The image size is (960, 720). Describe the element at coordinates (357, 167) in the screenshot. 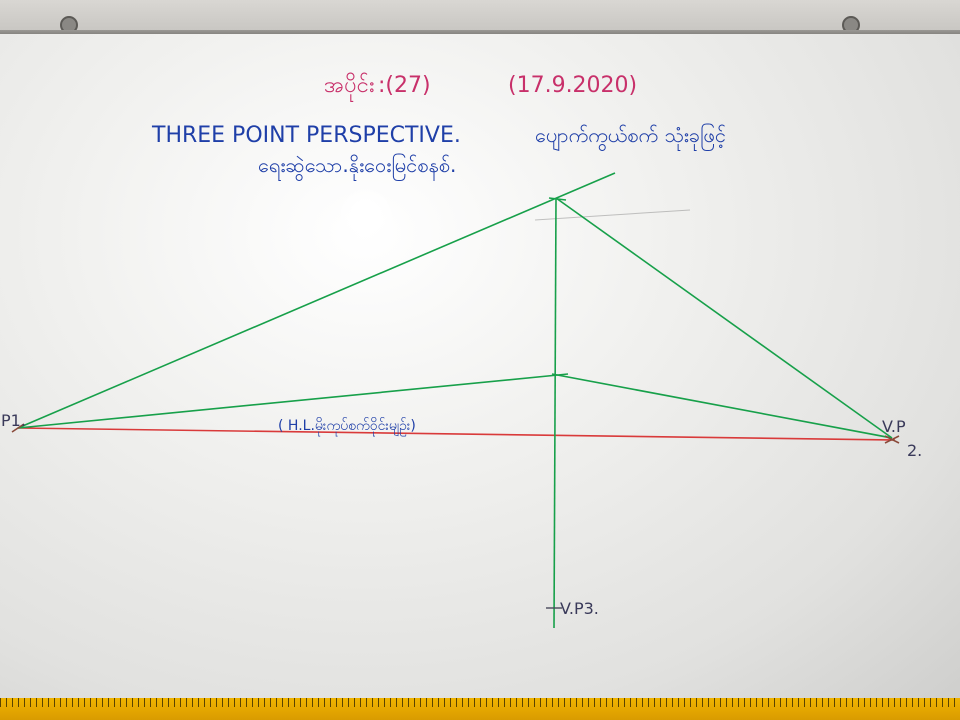

I see `subtitle-myanmar: ရေးဆွဲသော.နိုးဝေးမြင်စနစ်.` at that location.